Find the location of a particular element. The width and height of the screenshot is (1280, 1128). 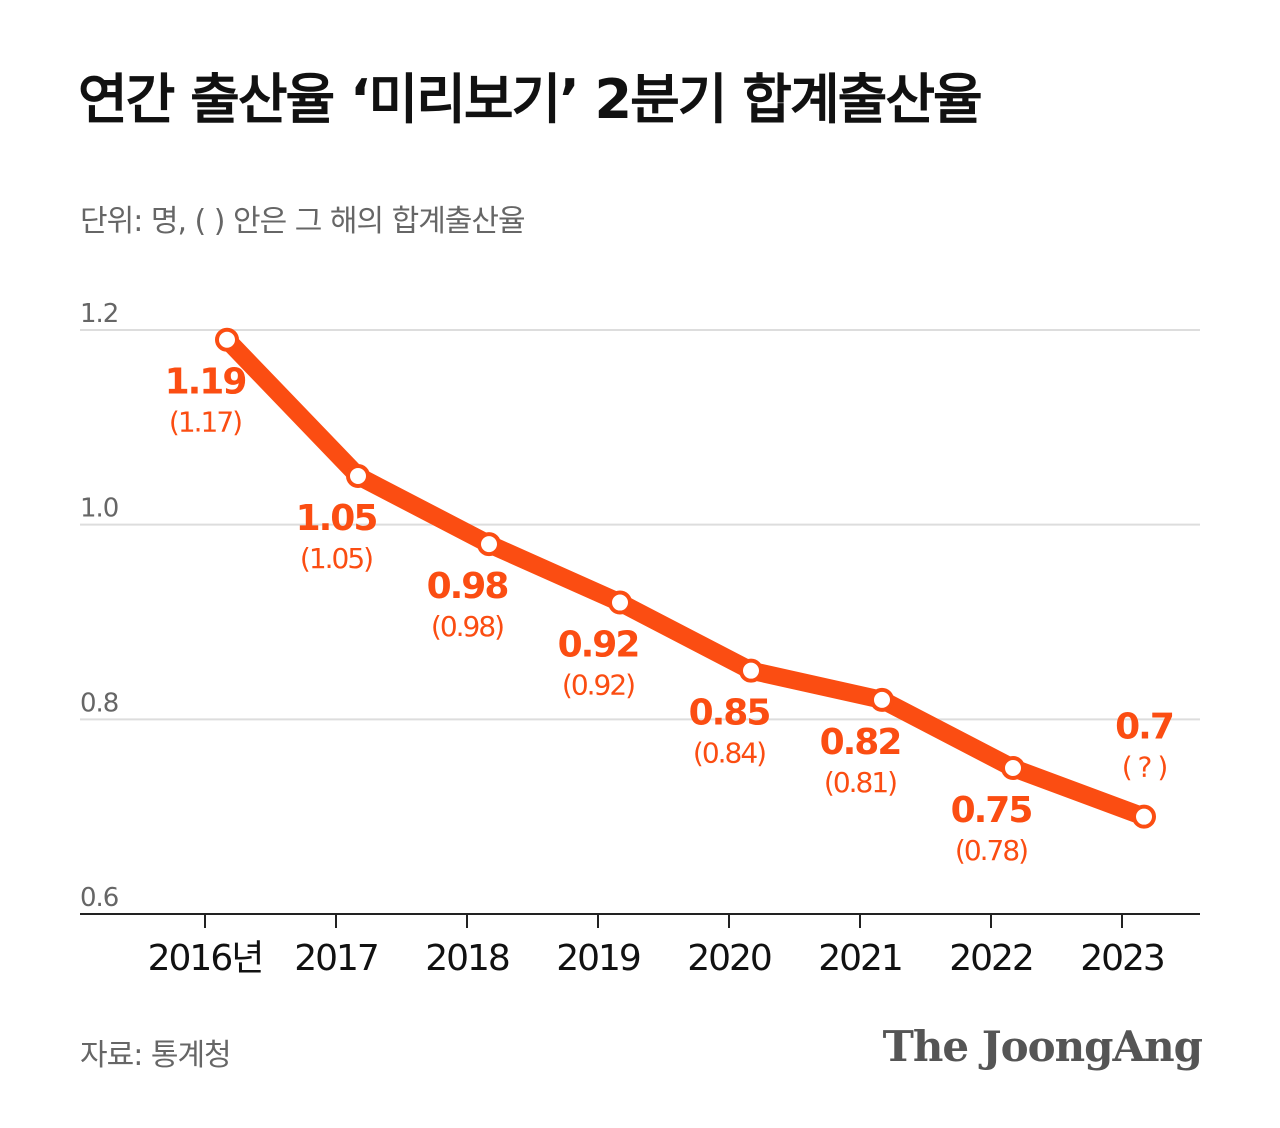

x-tick-label: 2020 is located at coordinates (729, 958).